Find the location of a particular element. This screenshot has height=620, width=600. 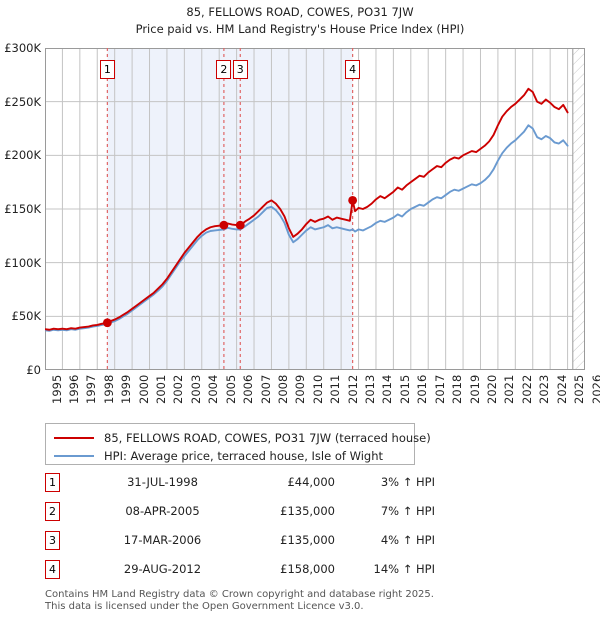

y-axis-tick-label: £0 is located at coordinates (33, 370).